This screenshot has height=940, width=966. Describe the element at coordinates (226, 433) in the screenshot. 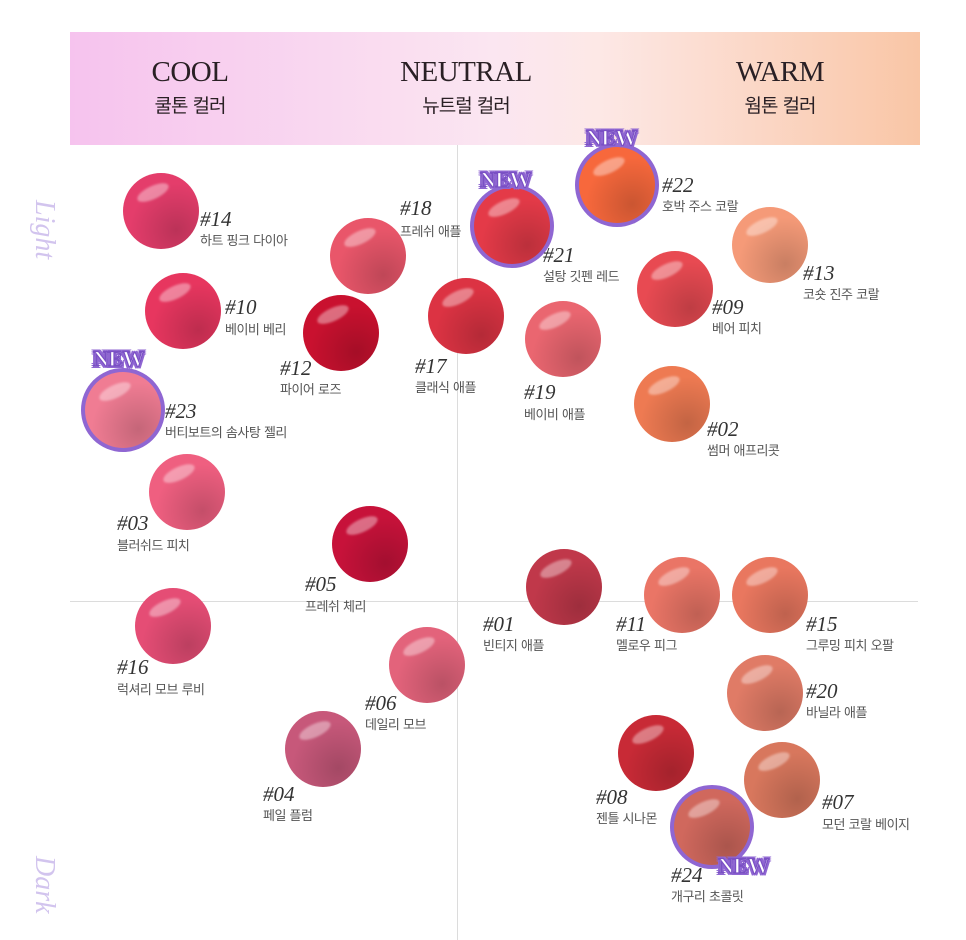

I see `swatch-name-23: 버티보트의 솜사탕 젤리` at that location.